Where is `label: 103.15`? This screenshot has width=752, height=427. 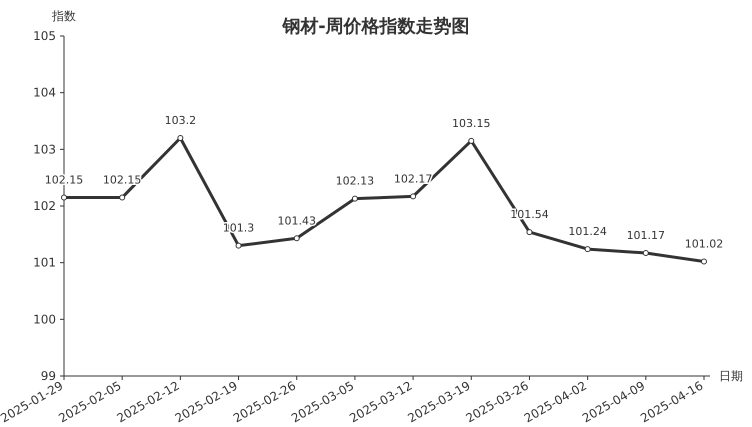
label: 103.15 is located at coordinates (471, 123).